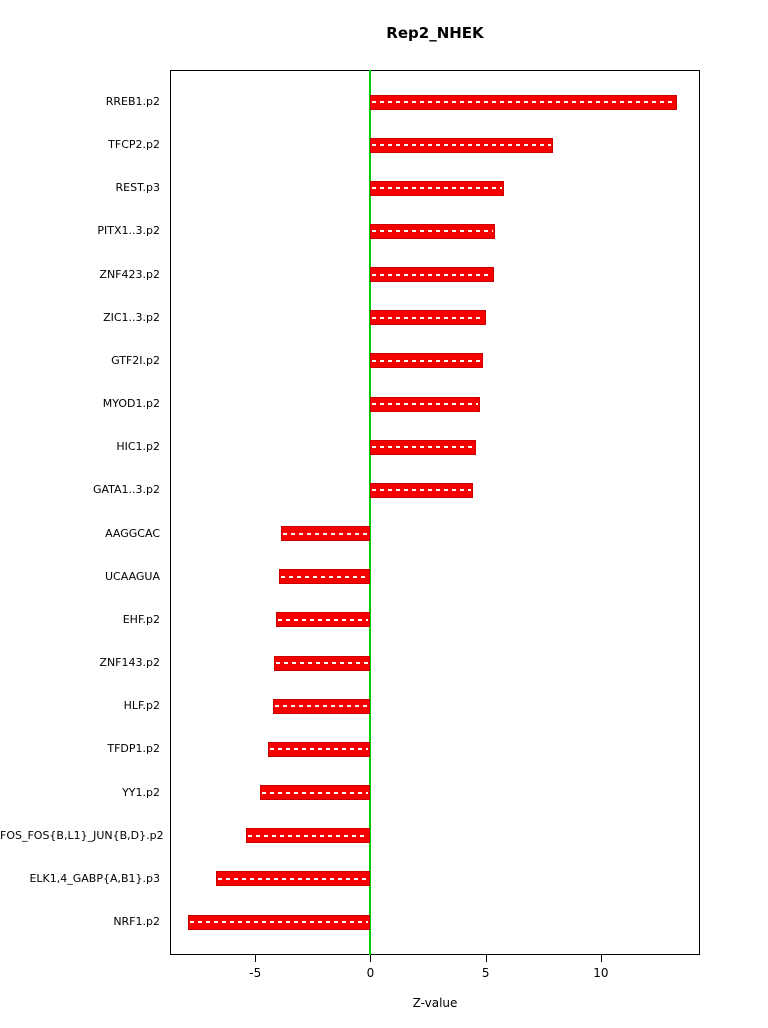 The height and width of the screenshot is (1028, 768). What do you see at coordinates (132, 533) in the screenshot?
I see `category-label: AAGGCAC` at bounding box center [132, 533].